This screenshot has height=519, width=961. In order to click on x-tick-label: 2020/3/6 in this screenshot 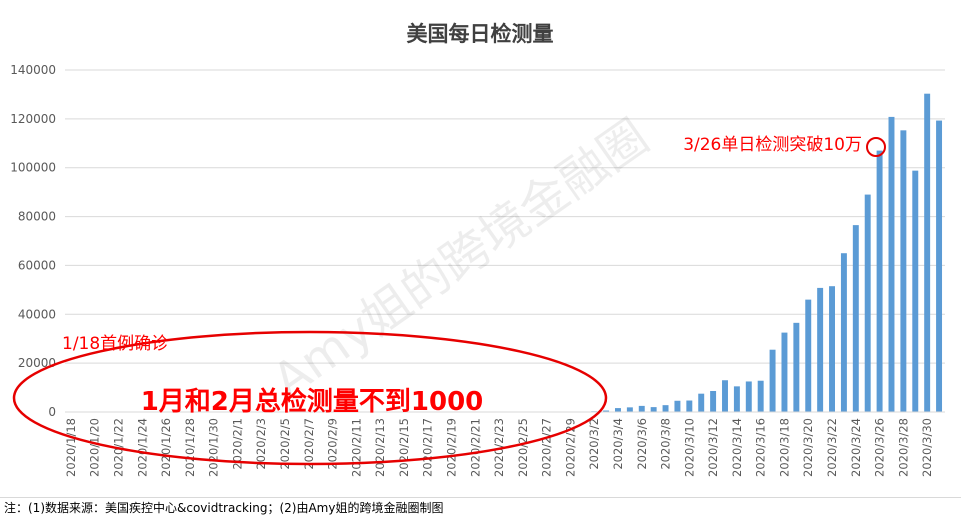, I will do `click(642, 444)`.